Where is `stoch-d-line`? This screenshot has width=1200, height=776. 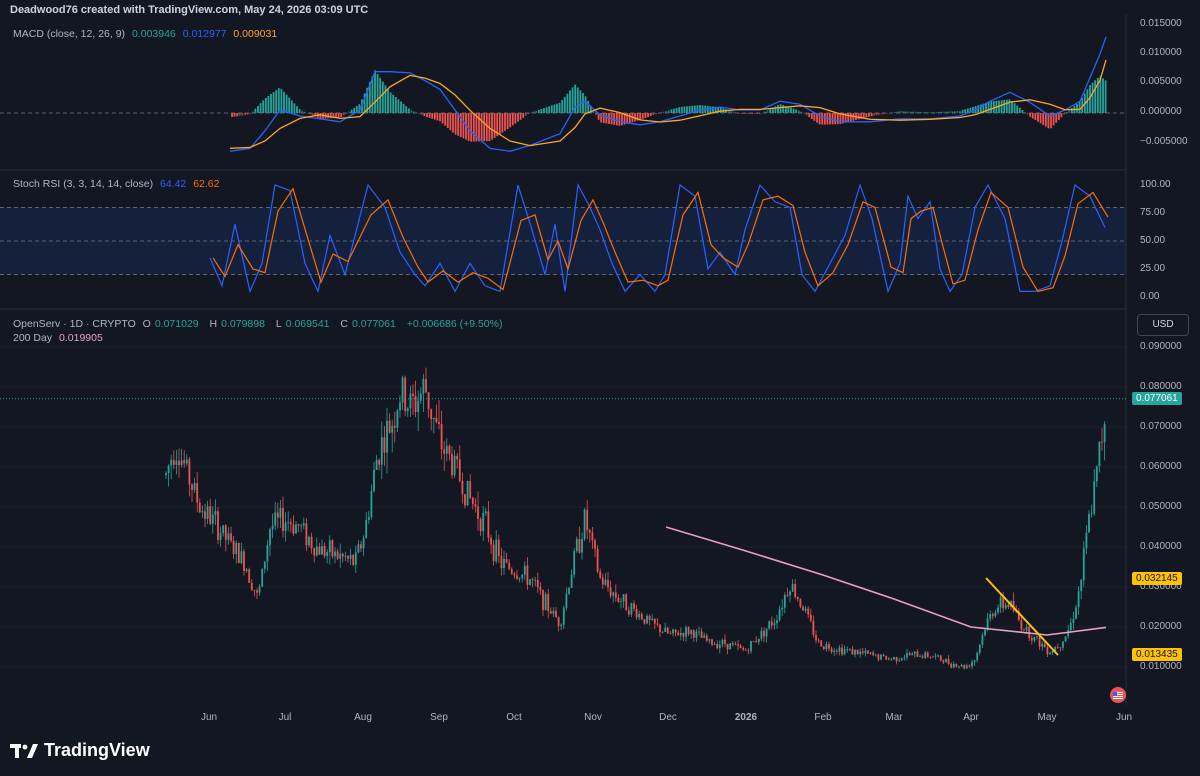
stoch-d-line is located at coordinates (660, 240).